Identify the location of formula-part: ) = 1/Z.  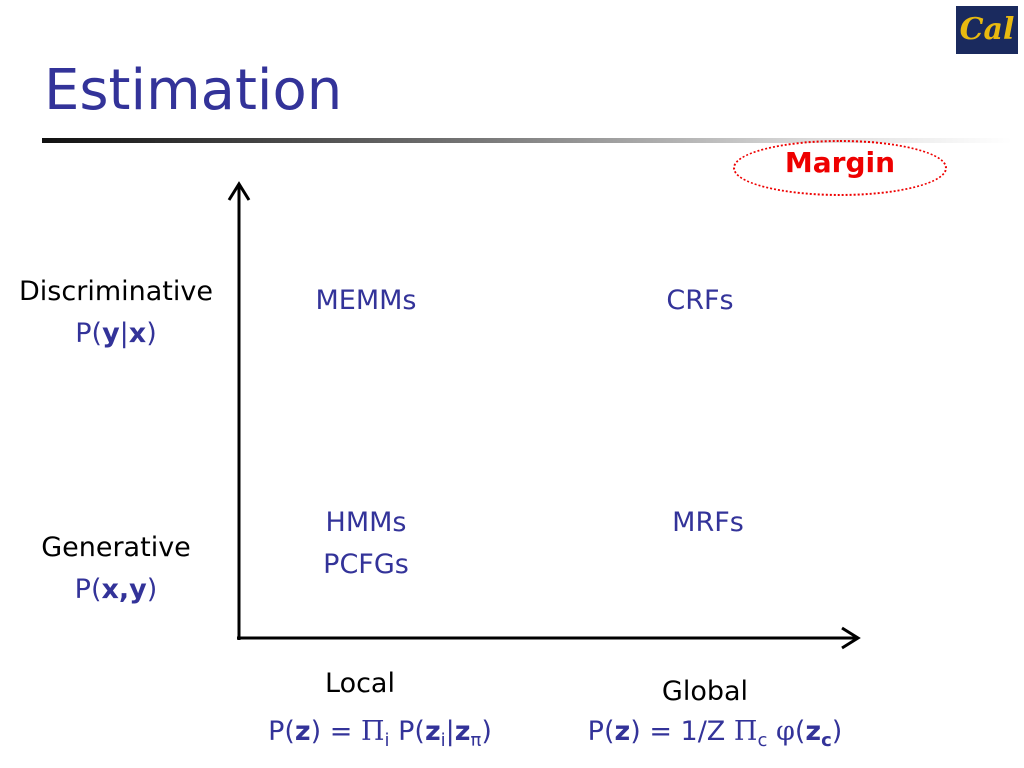
(682, 731).